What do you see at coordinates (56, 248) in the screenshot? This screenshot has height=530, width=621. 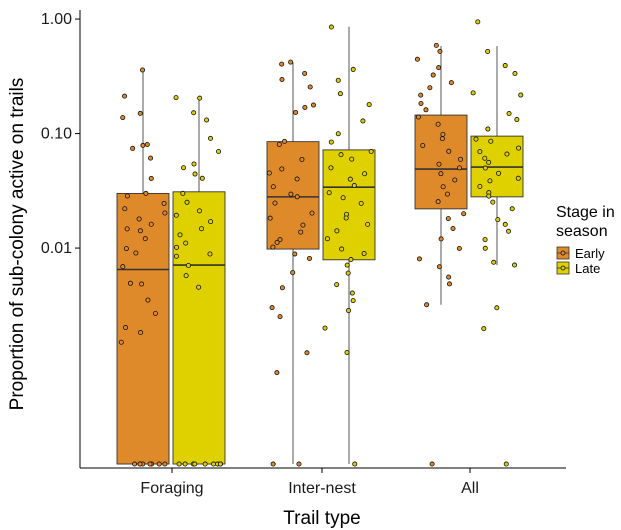 I see `y-tick-label: 0.01` at bounding box center [56, 248].